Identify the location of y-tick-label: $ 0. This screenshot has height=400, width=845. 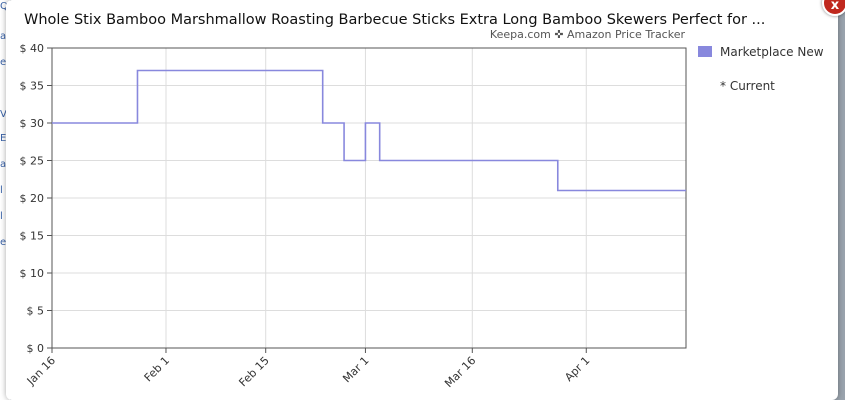
(36, 348).